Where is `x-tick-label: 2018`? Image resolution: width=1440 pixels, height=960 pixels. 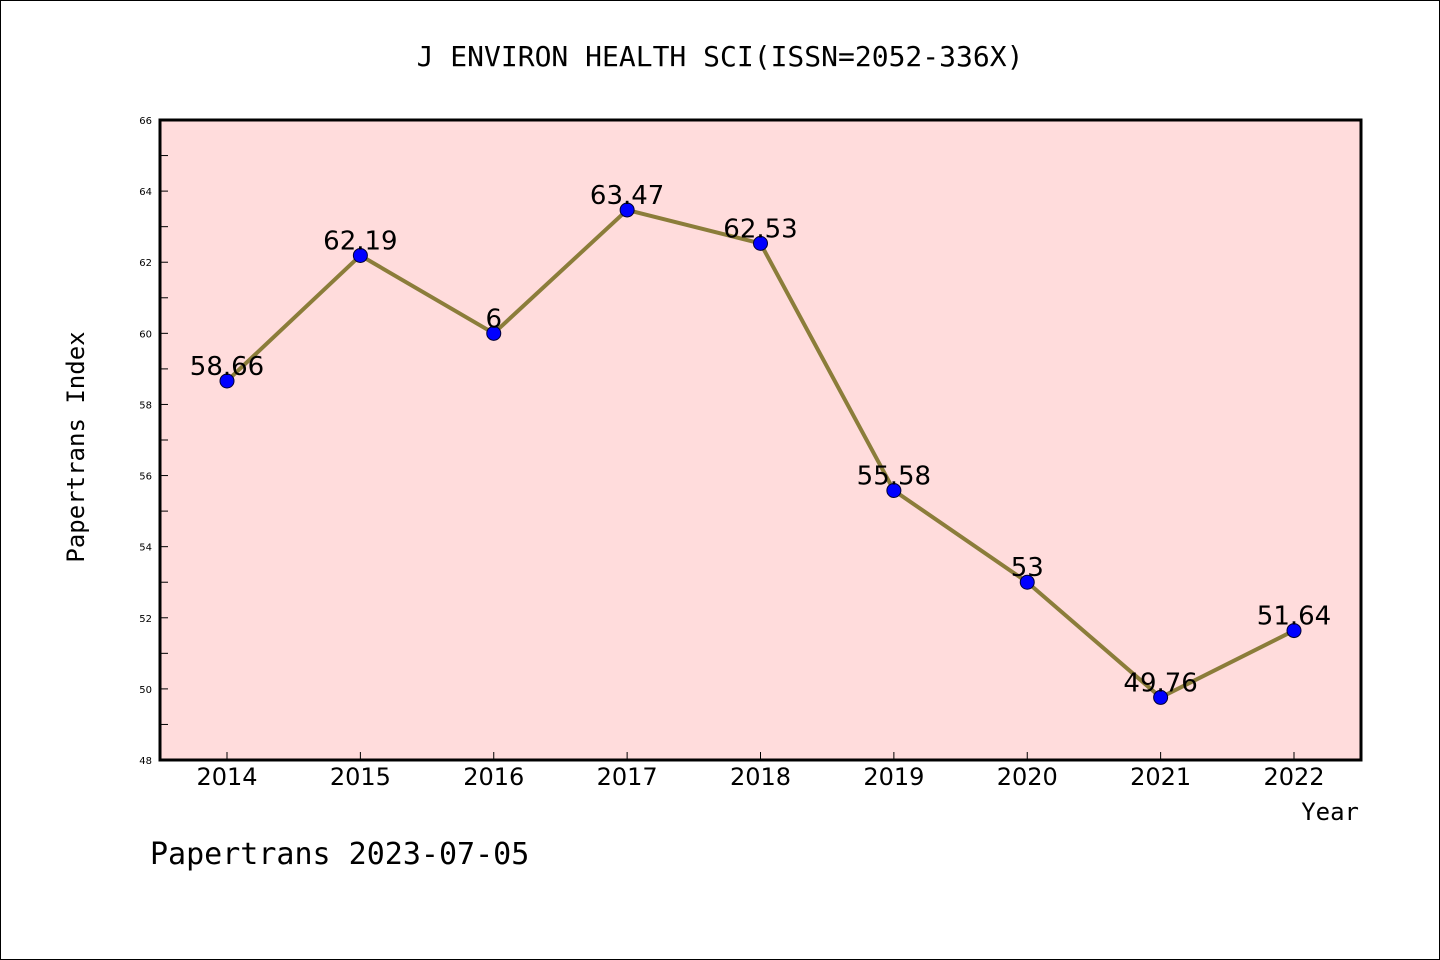
x-tick-label: 2018 is located at coordinates (760, 777).